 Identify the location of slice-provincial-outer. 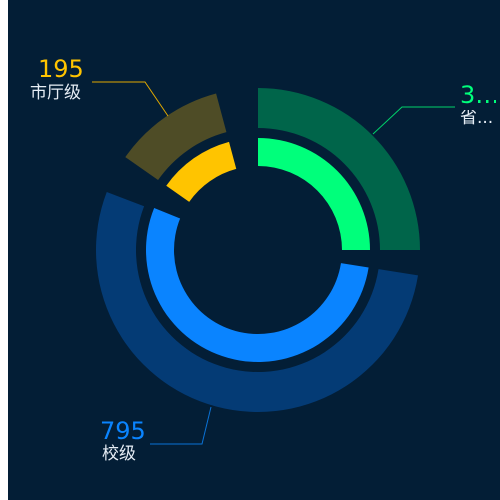
(339, 169).